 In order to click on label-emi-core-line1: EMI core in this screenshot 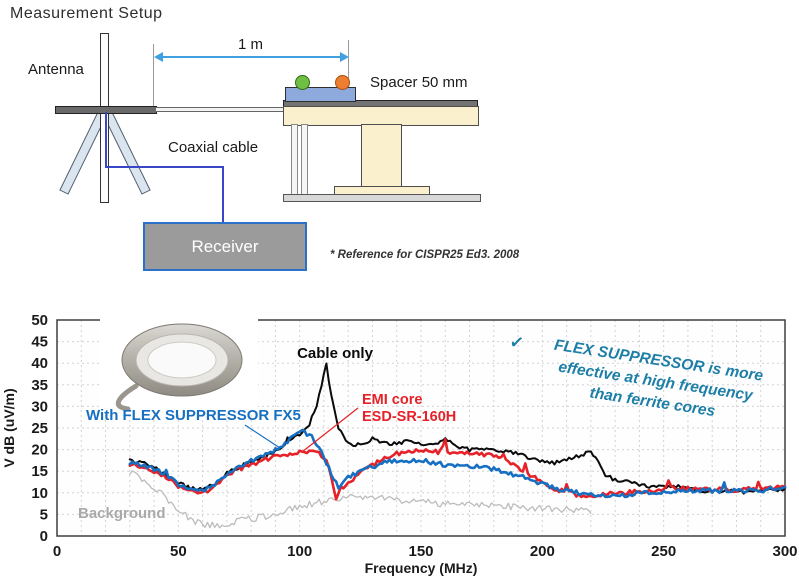, I will do `click(392, 400)`.